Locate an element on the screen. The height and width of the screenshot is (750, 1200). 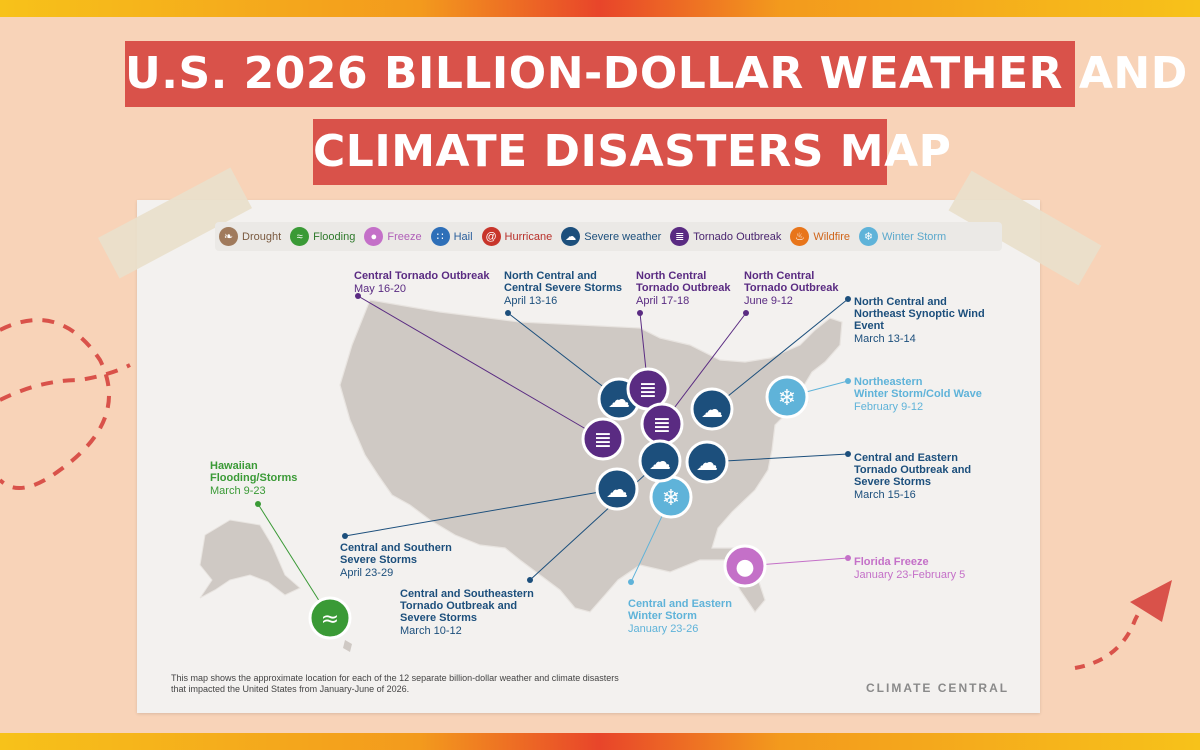
event-label: Florida Freeze January 23-February 5 is located at coordinates (909, 568).